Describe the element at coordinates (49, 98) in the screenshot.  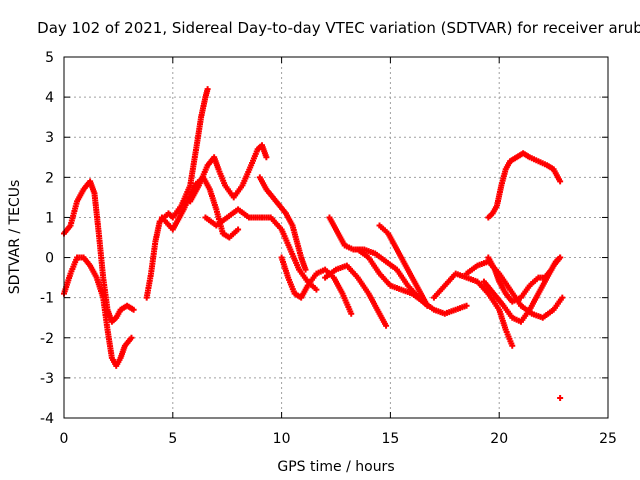
I see `y-tick-label: 4` at that location.